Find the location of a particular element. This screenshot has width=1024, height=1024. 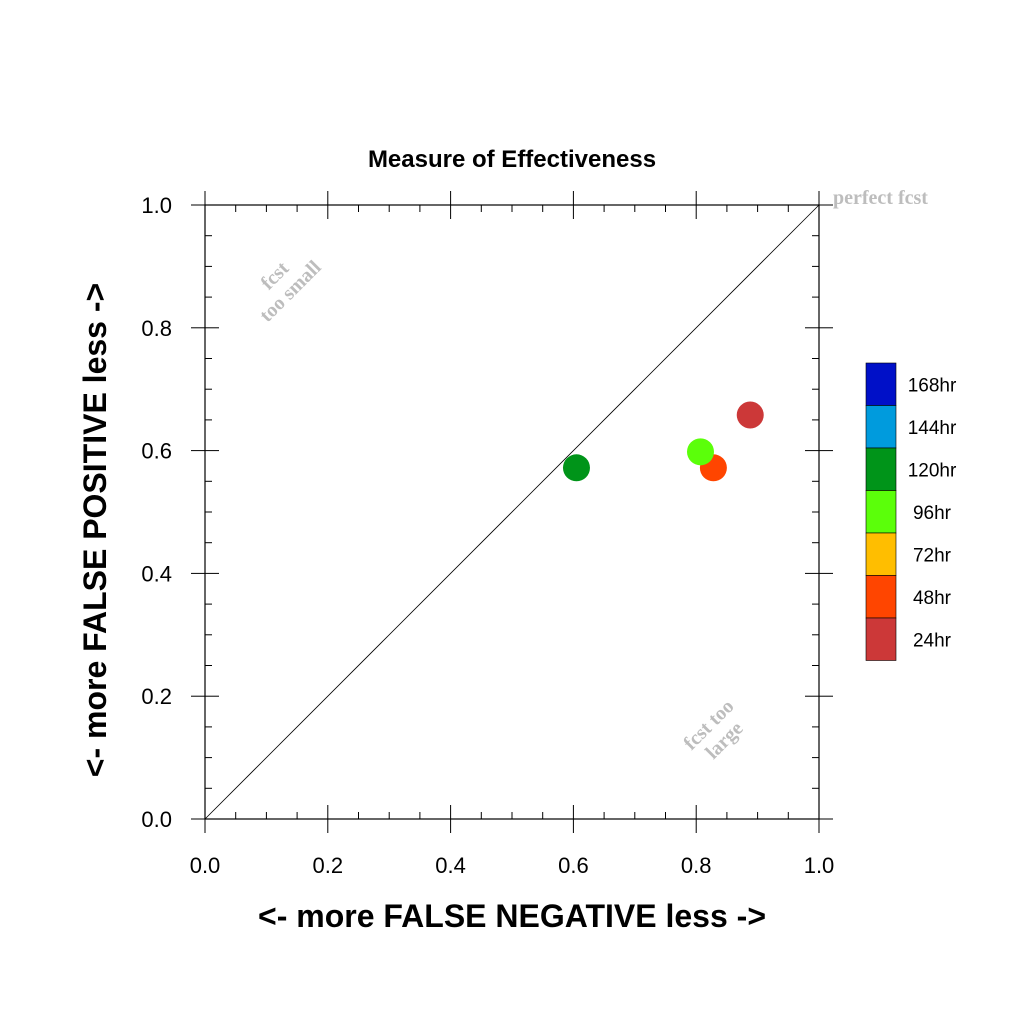

legend-label-144hr: 144hr is located at coordinates (932, 428).